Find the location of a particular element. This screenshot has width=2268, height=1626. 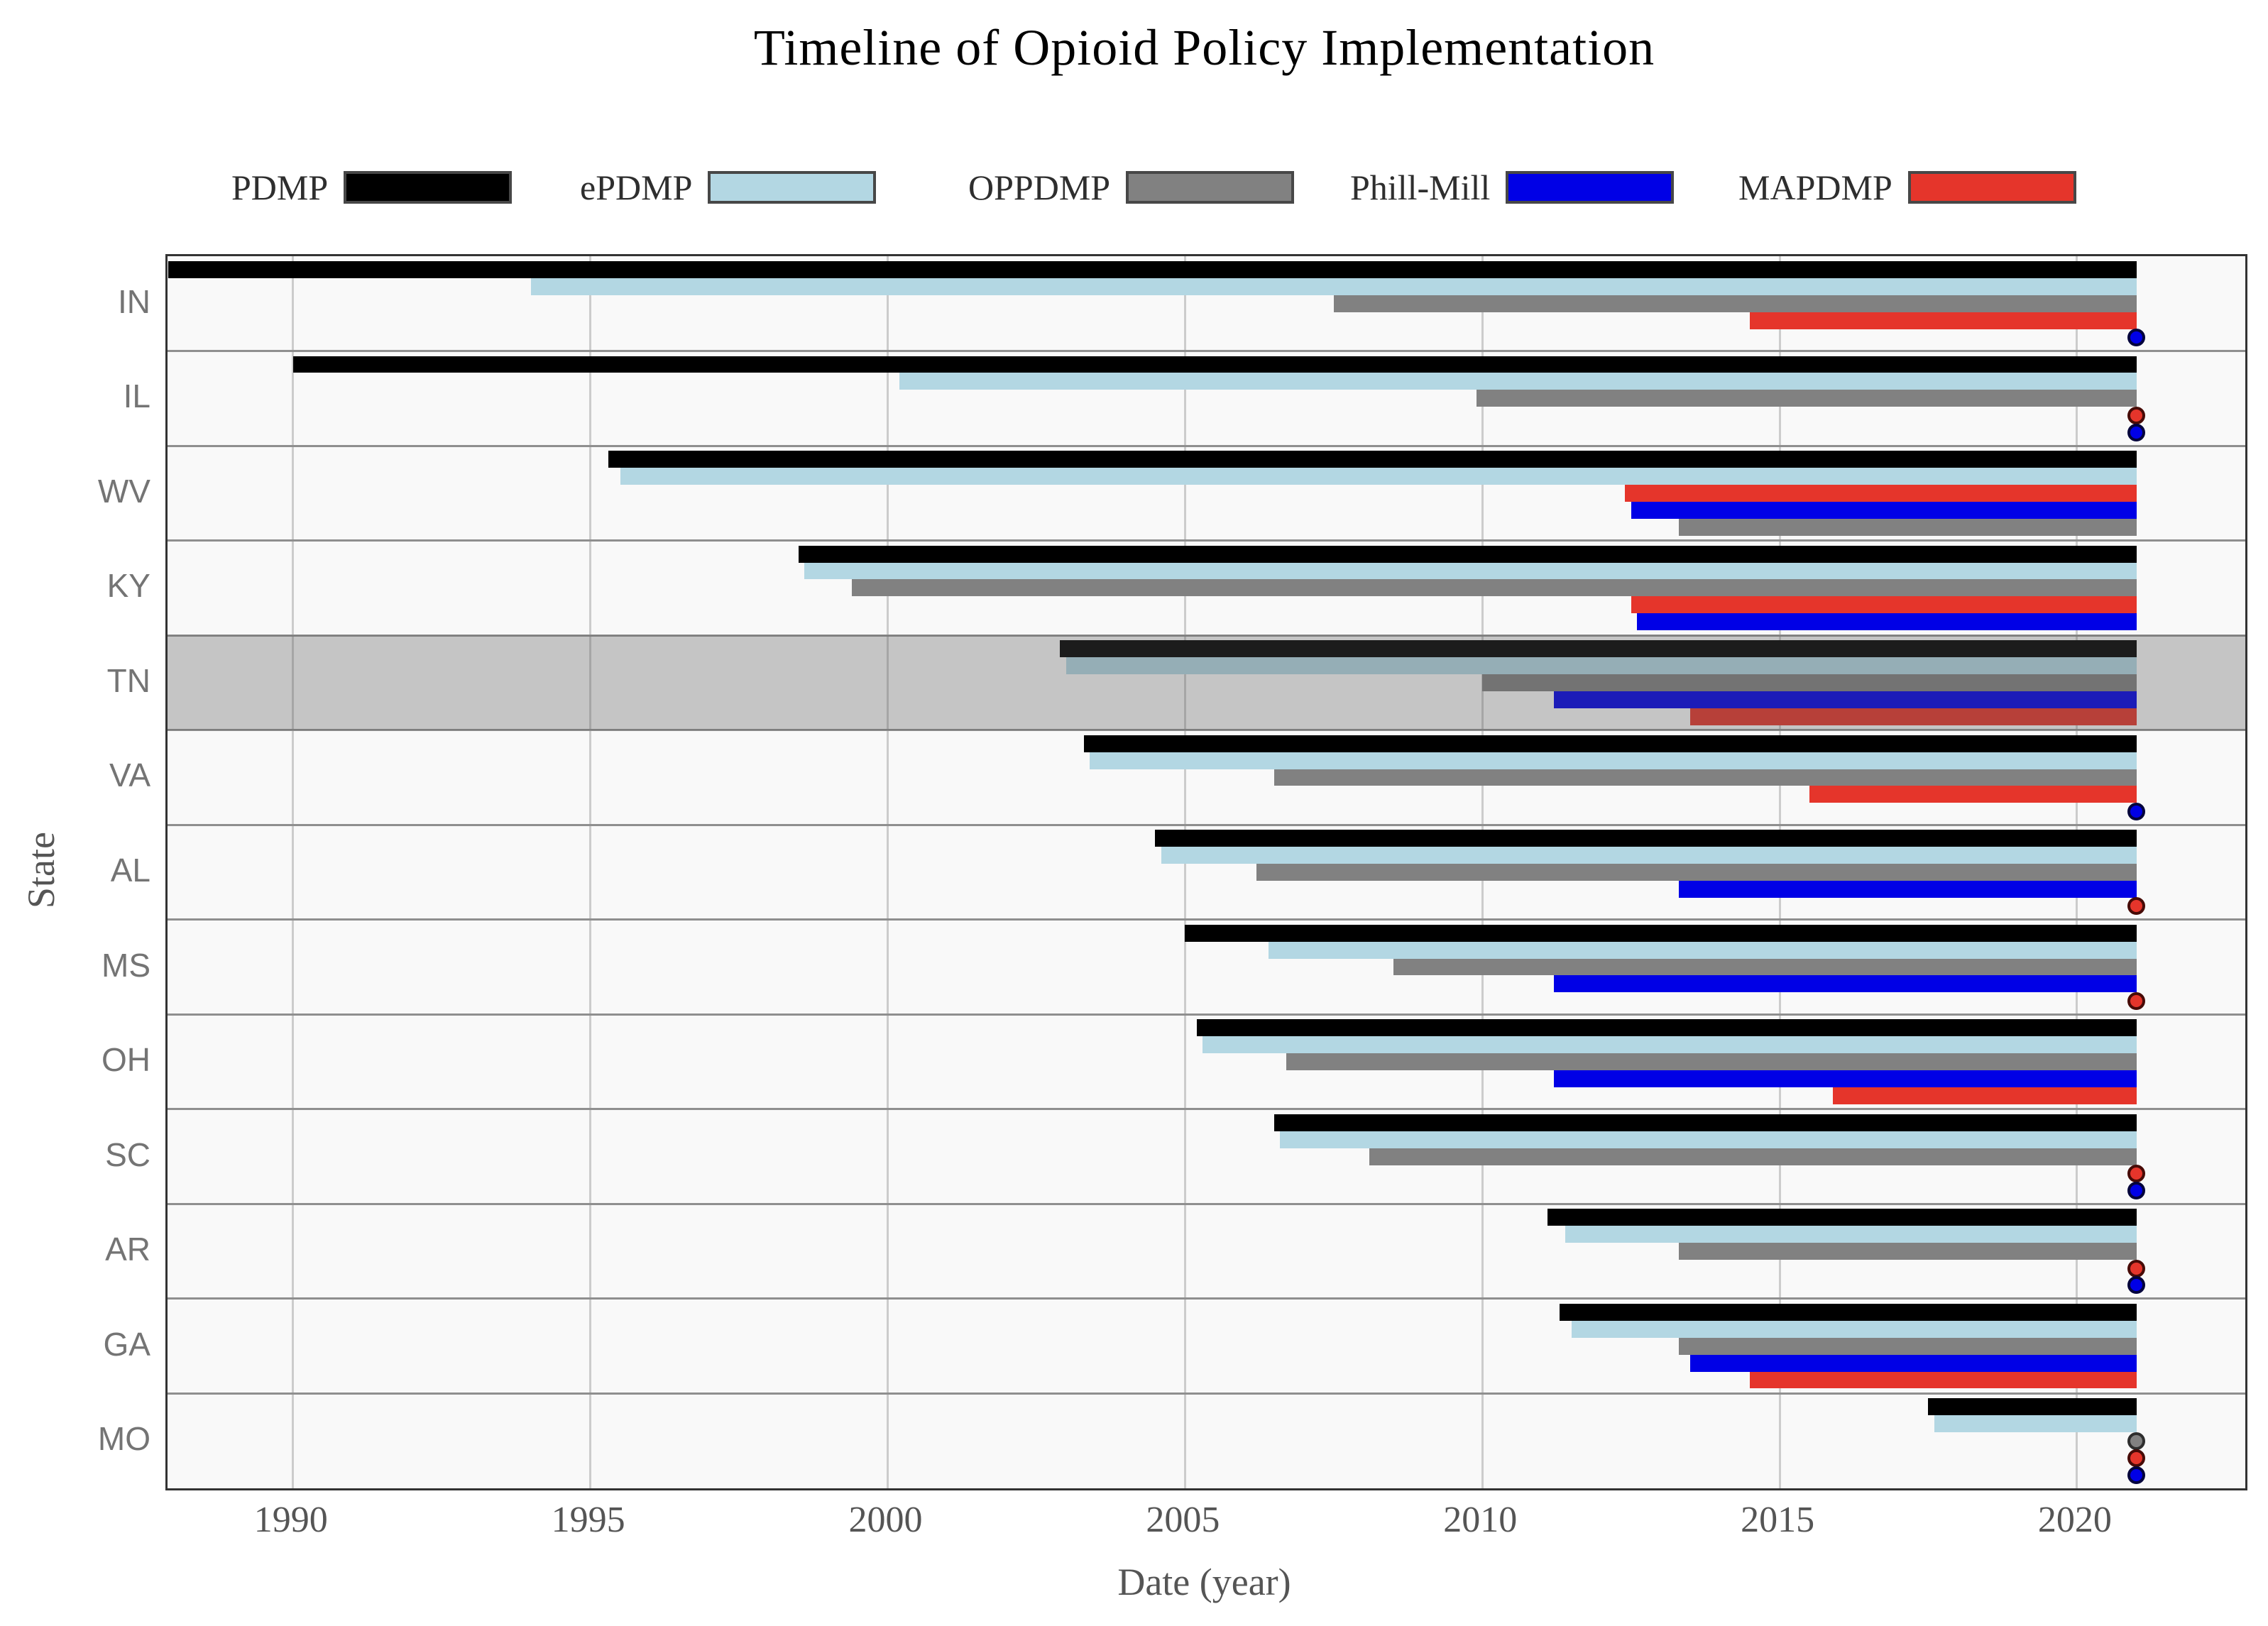

bar-AR-OPPDMP is located at coordinates (1908, 1251).